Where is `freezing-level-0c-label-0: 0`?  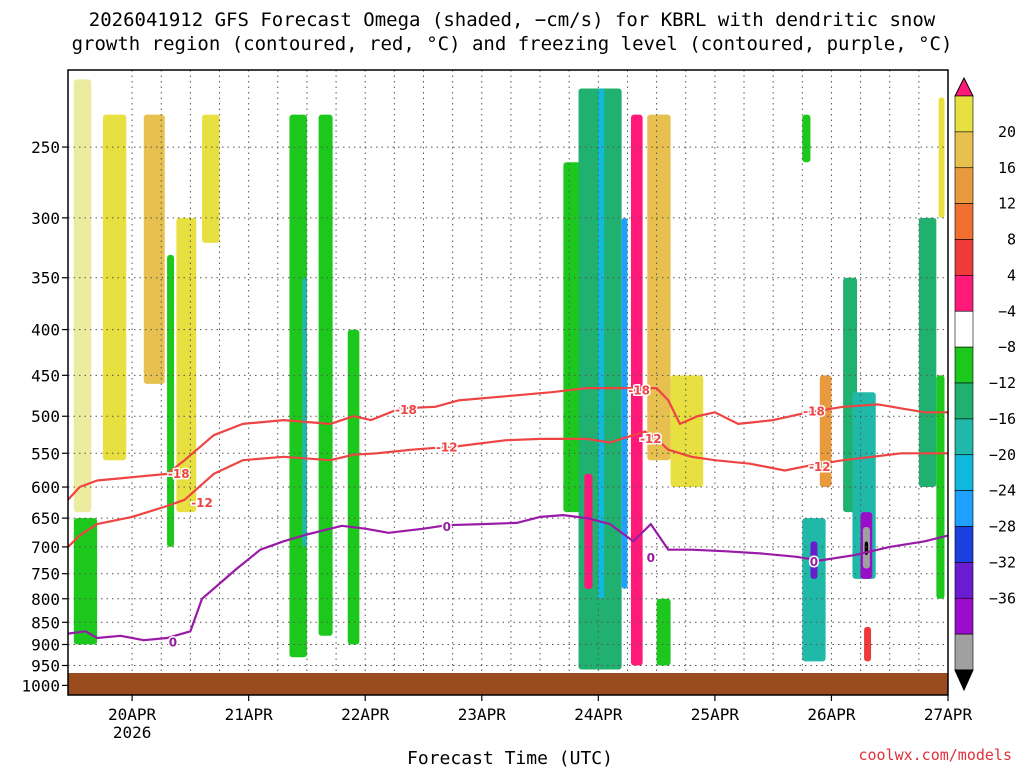
freezing-level-0c-label-0: 0 is located at coordinates (173, 642).